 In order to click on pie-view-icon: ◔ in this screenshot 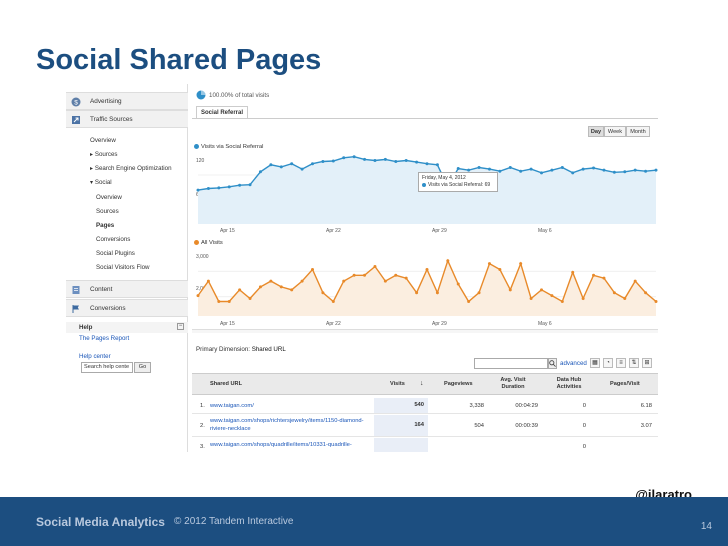, I will do `click(608, 363)`.